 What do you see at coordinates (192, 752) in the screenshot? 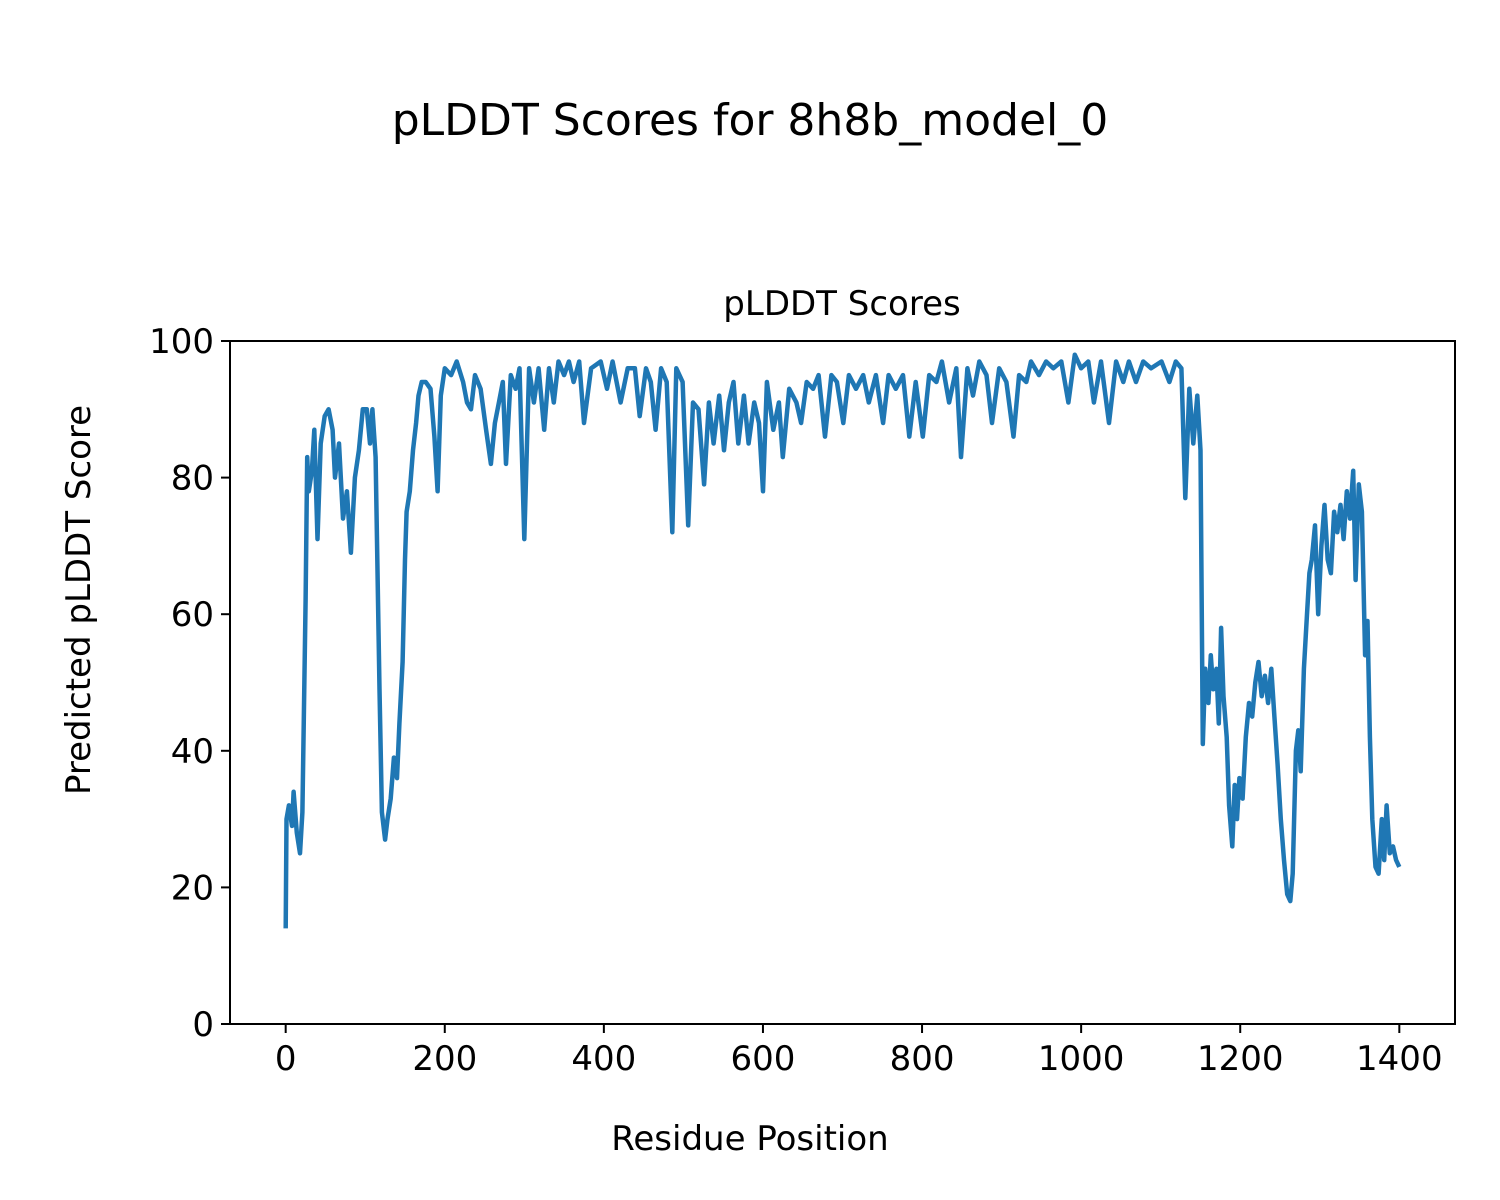
I see `y-tick-label: 40` at bounding box center [192, 752].